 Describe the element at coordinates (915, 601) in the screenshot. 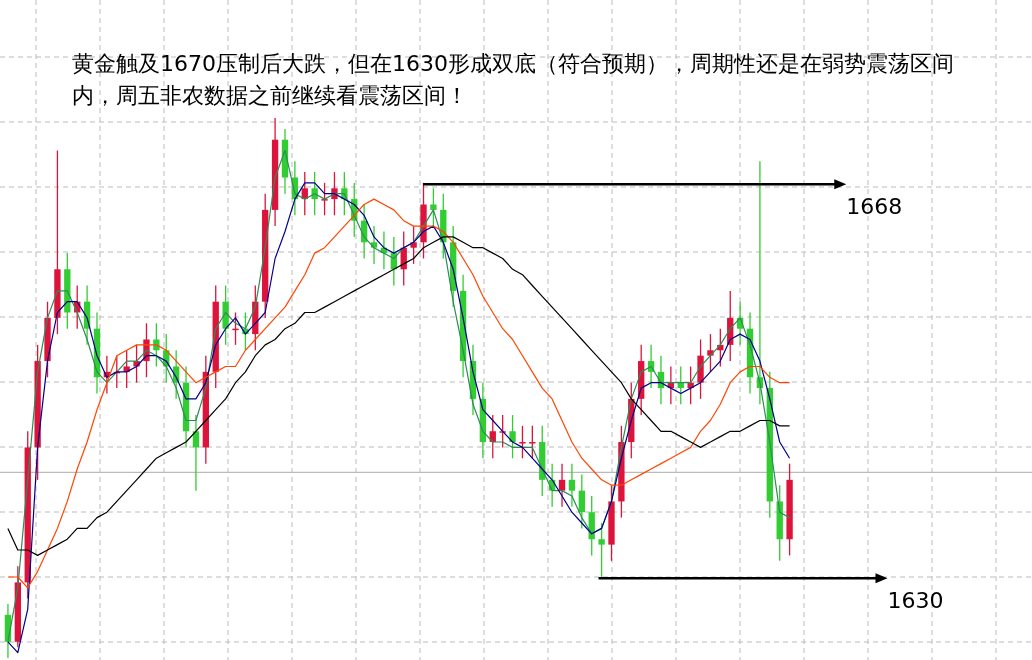

I see `text: 1630` at that location.